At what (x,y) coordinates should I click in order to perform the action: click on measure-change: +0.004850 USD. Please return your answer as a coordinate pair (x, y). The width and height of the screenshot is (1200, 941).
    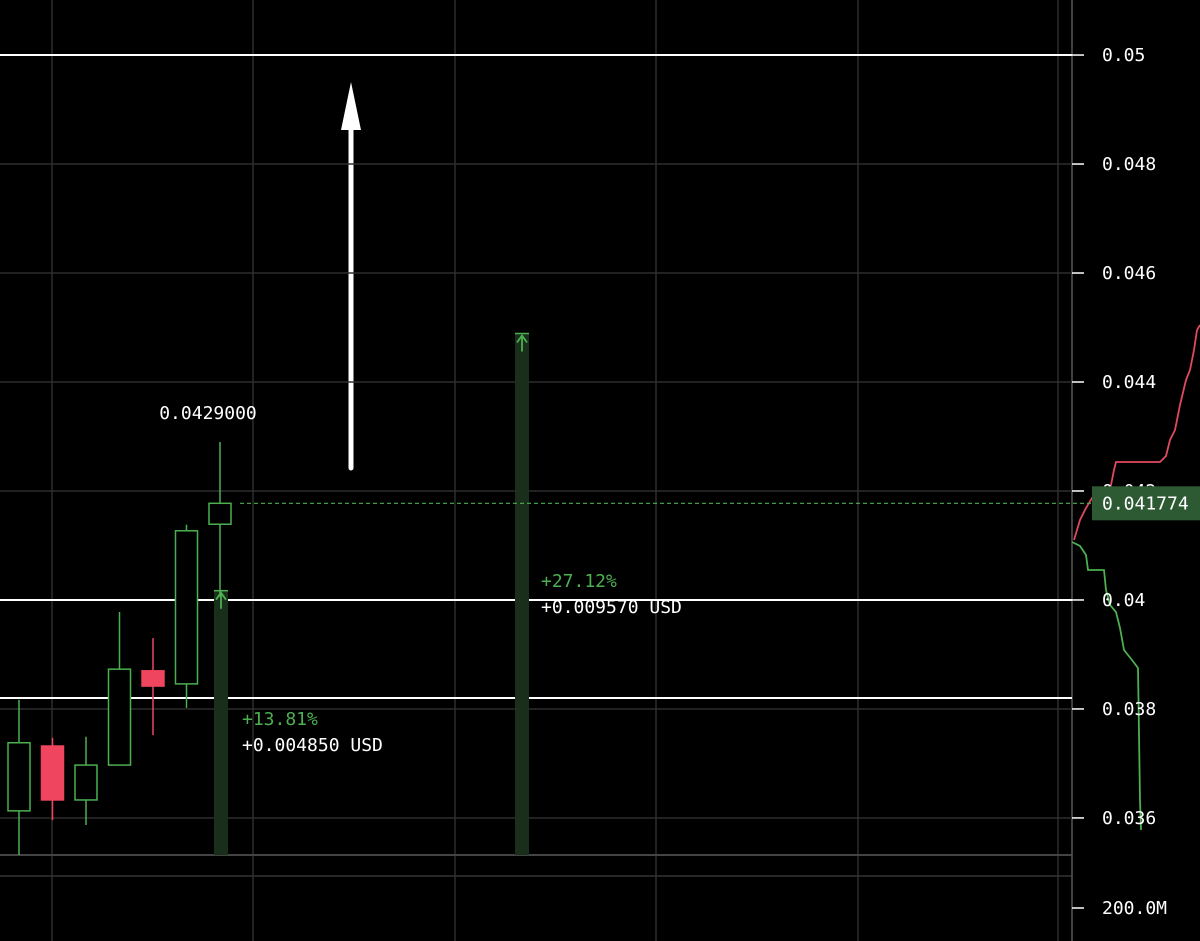
    Looking at the image, I should click on (312, 745).